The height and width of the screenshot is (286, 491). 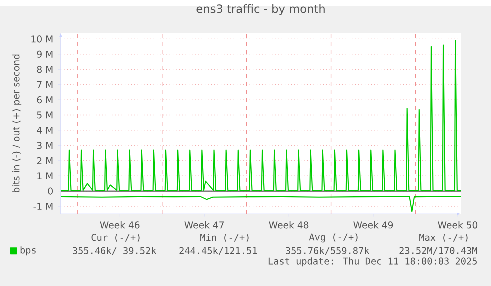 I want to click on chart-title: ens3 traffic - by month, so click(x=260, y=10).